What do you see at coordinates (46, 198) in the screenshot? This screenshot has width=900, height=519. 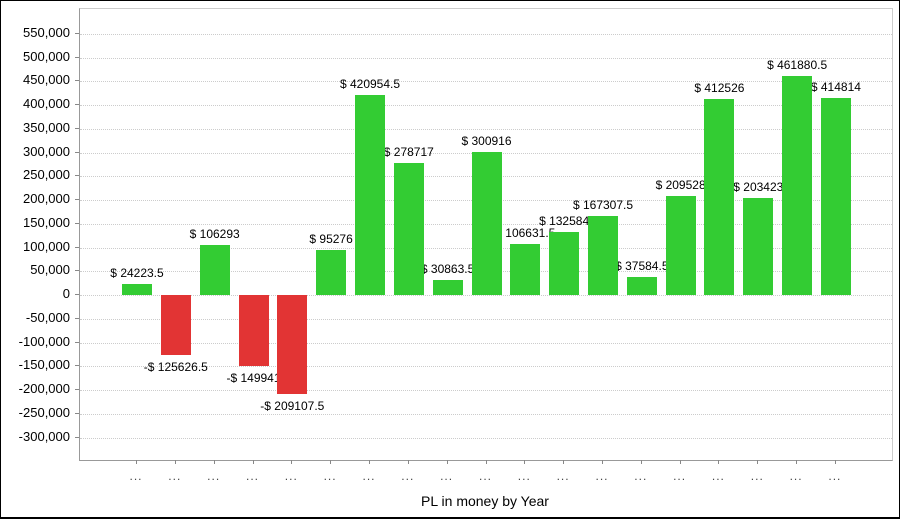 I see `y-tick-label: 200,000` at bounding box center [46, 198].